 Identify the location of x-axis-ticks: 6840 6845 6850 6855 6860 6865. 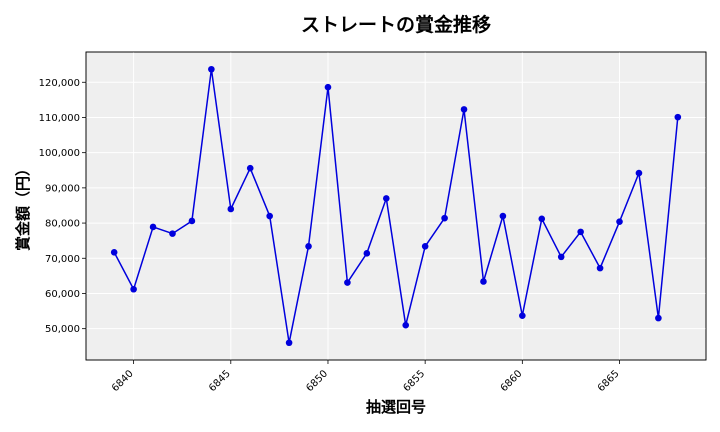
(366, 377).